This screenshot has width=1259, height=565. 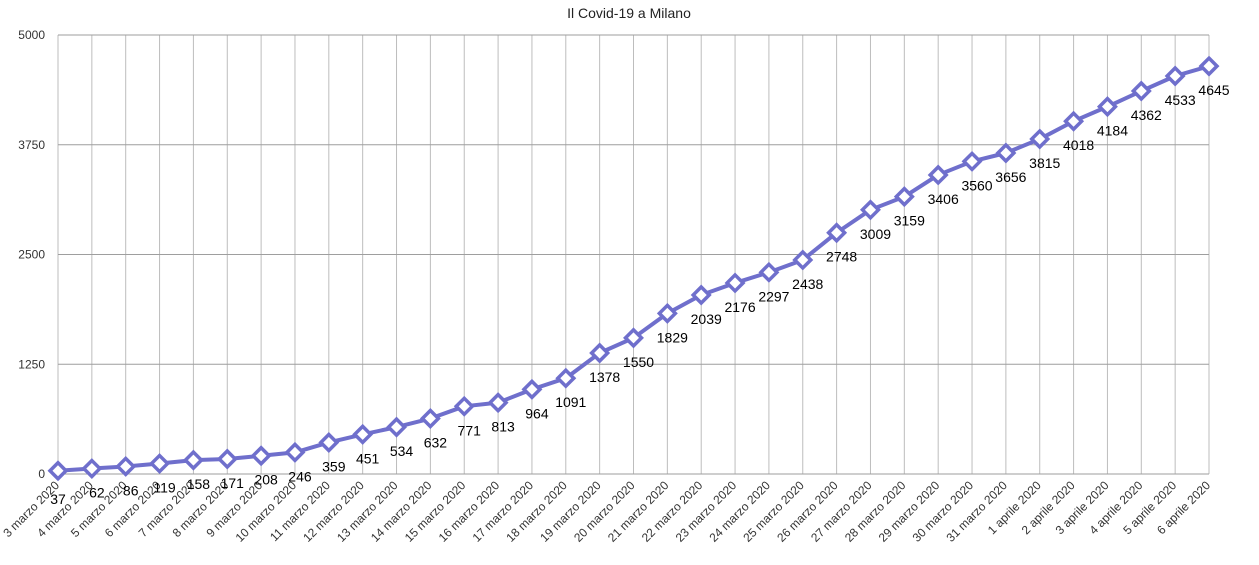 What do you see at coordinates (909, 221) in the screenshot?
I see `data-label: 3159` at bounding box center [909, 221].